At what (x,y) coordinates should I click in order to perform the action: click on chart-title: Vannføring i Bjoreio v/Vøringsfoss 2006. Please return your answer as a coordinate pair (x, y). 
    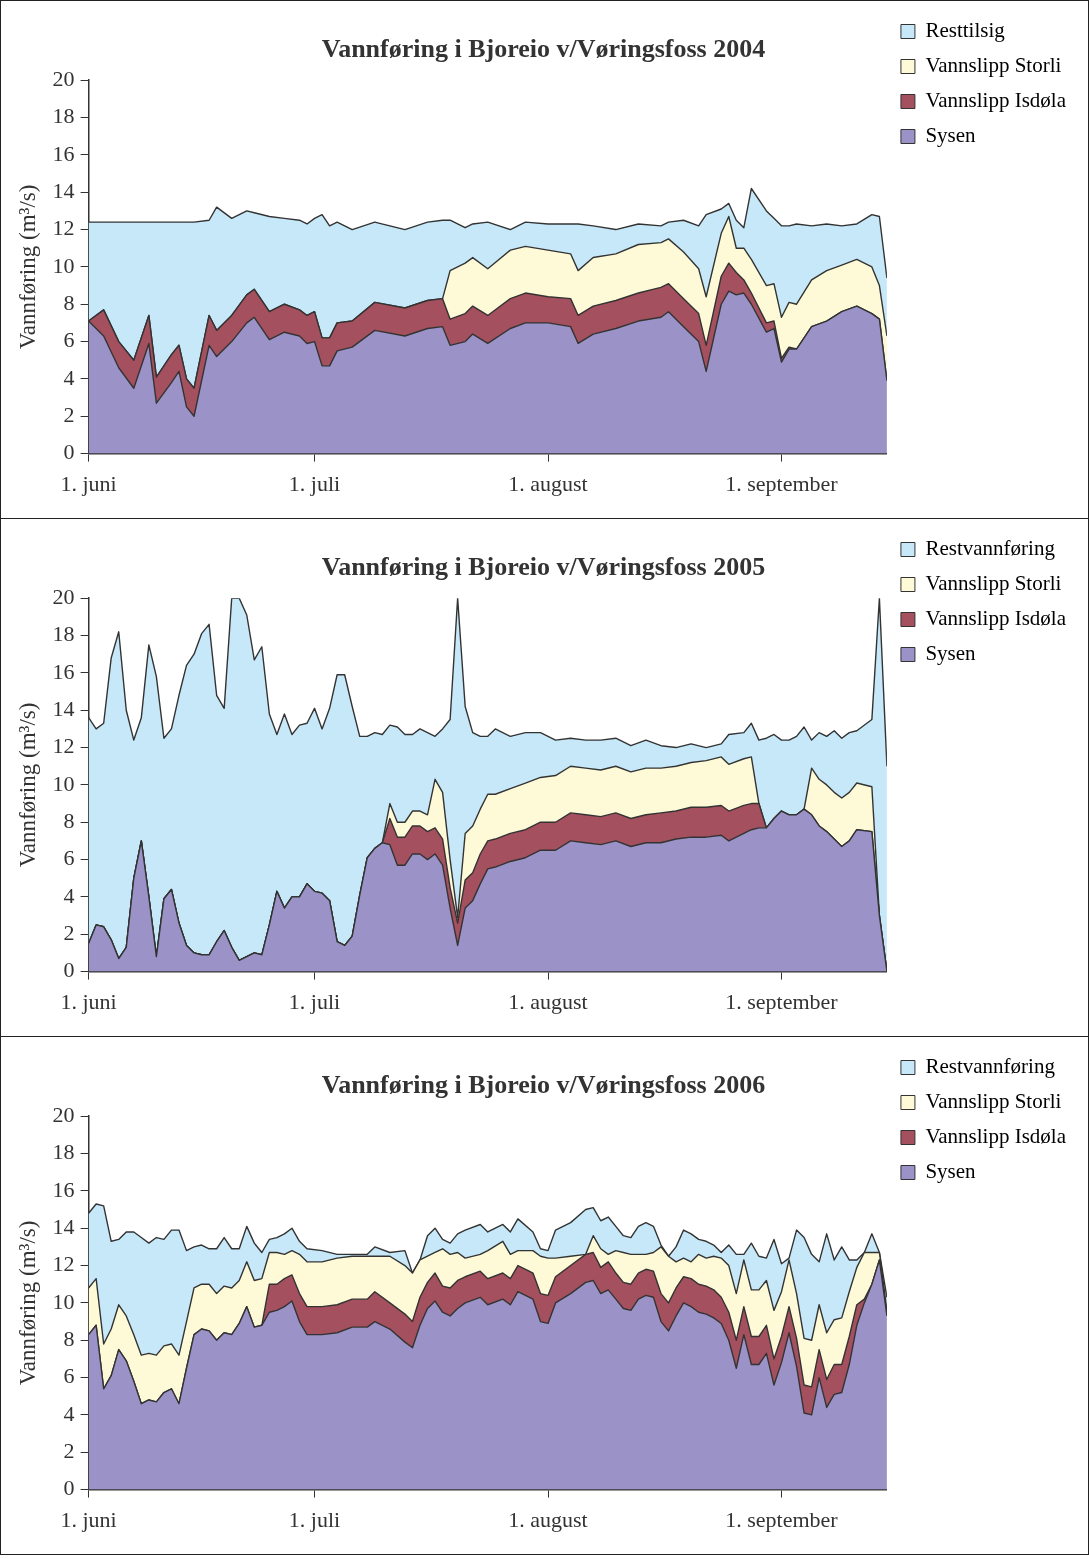
    Looking at the image, I should click on (543, 1085).